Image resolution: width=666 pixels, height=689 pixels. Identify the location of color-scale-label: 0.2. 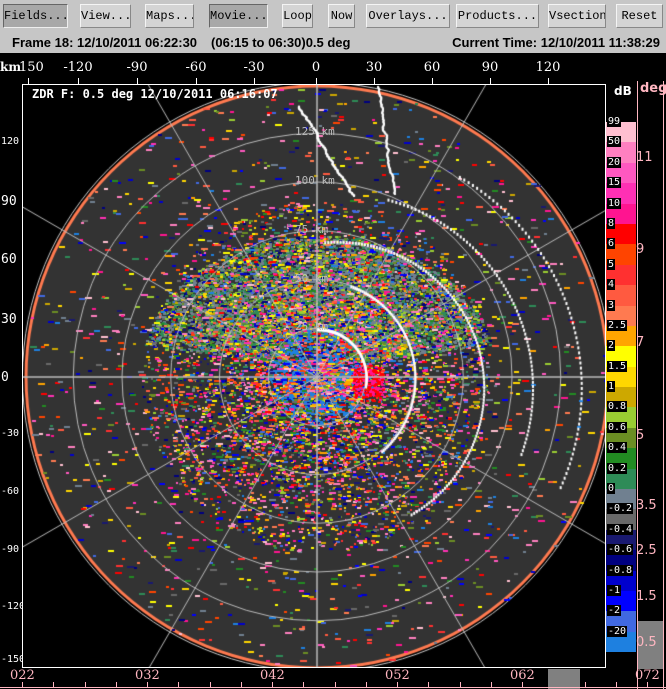
(617, 468).